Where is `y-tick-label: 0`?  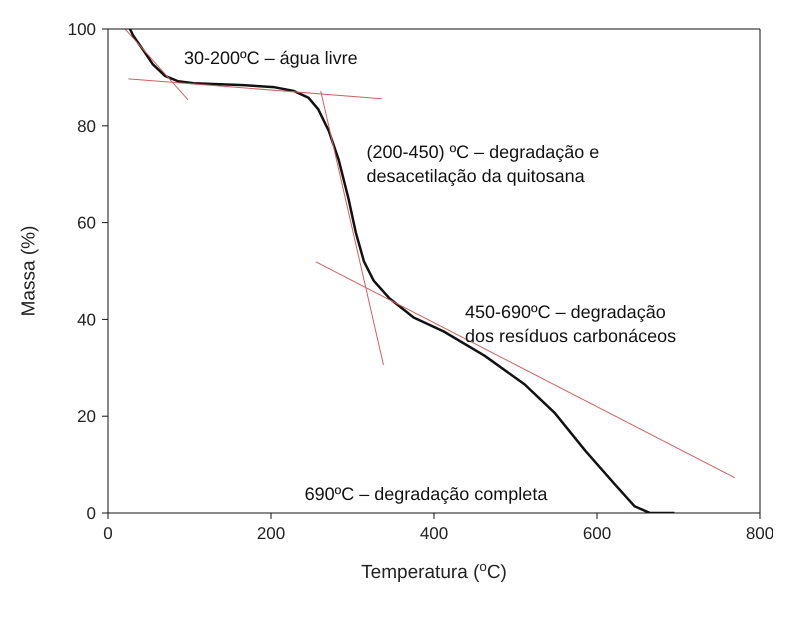 y-tick-label: 0 is located at coordinates (91, 514).